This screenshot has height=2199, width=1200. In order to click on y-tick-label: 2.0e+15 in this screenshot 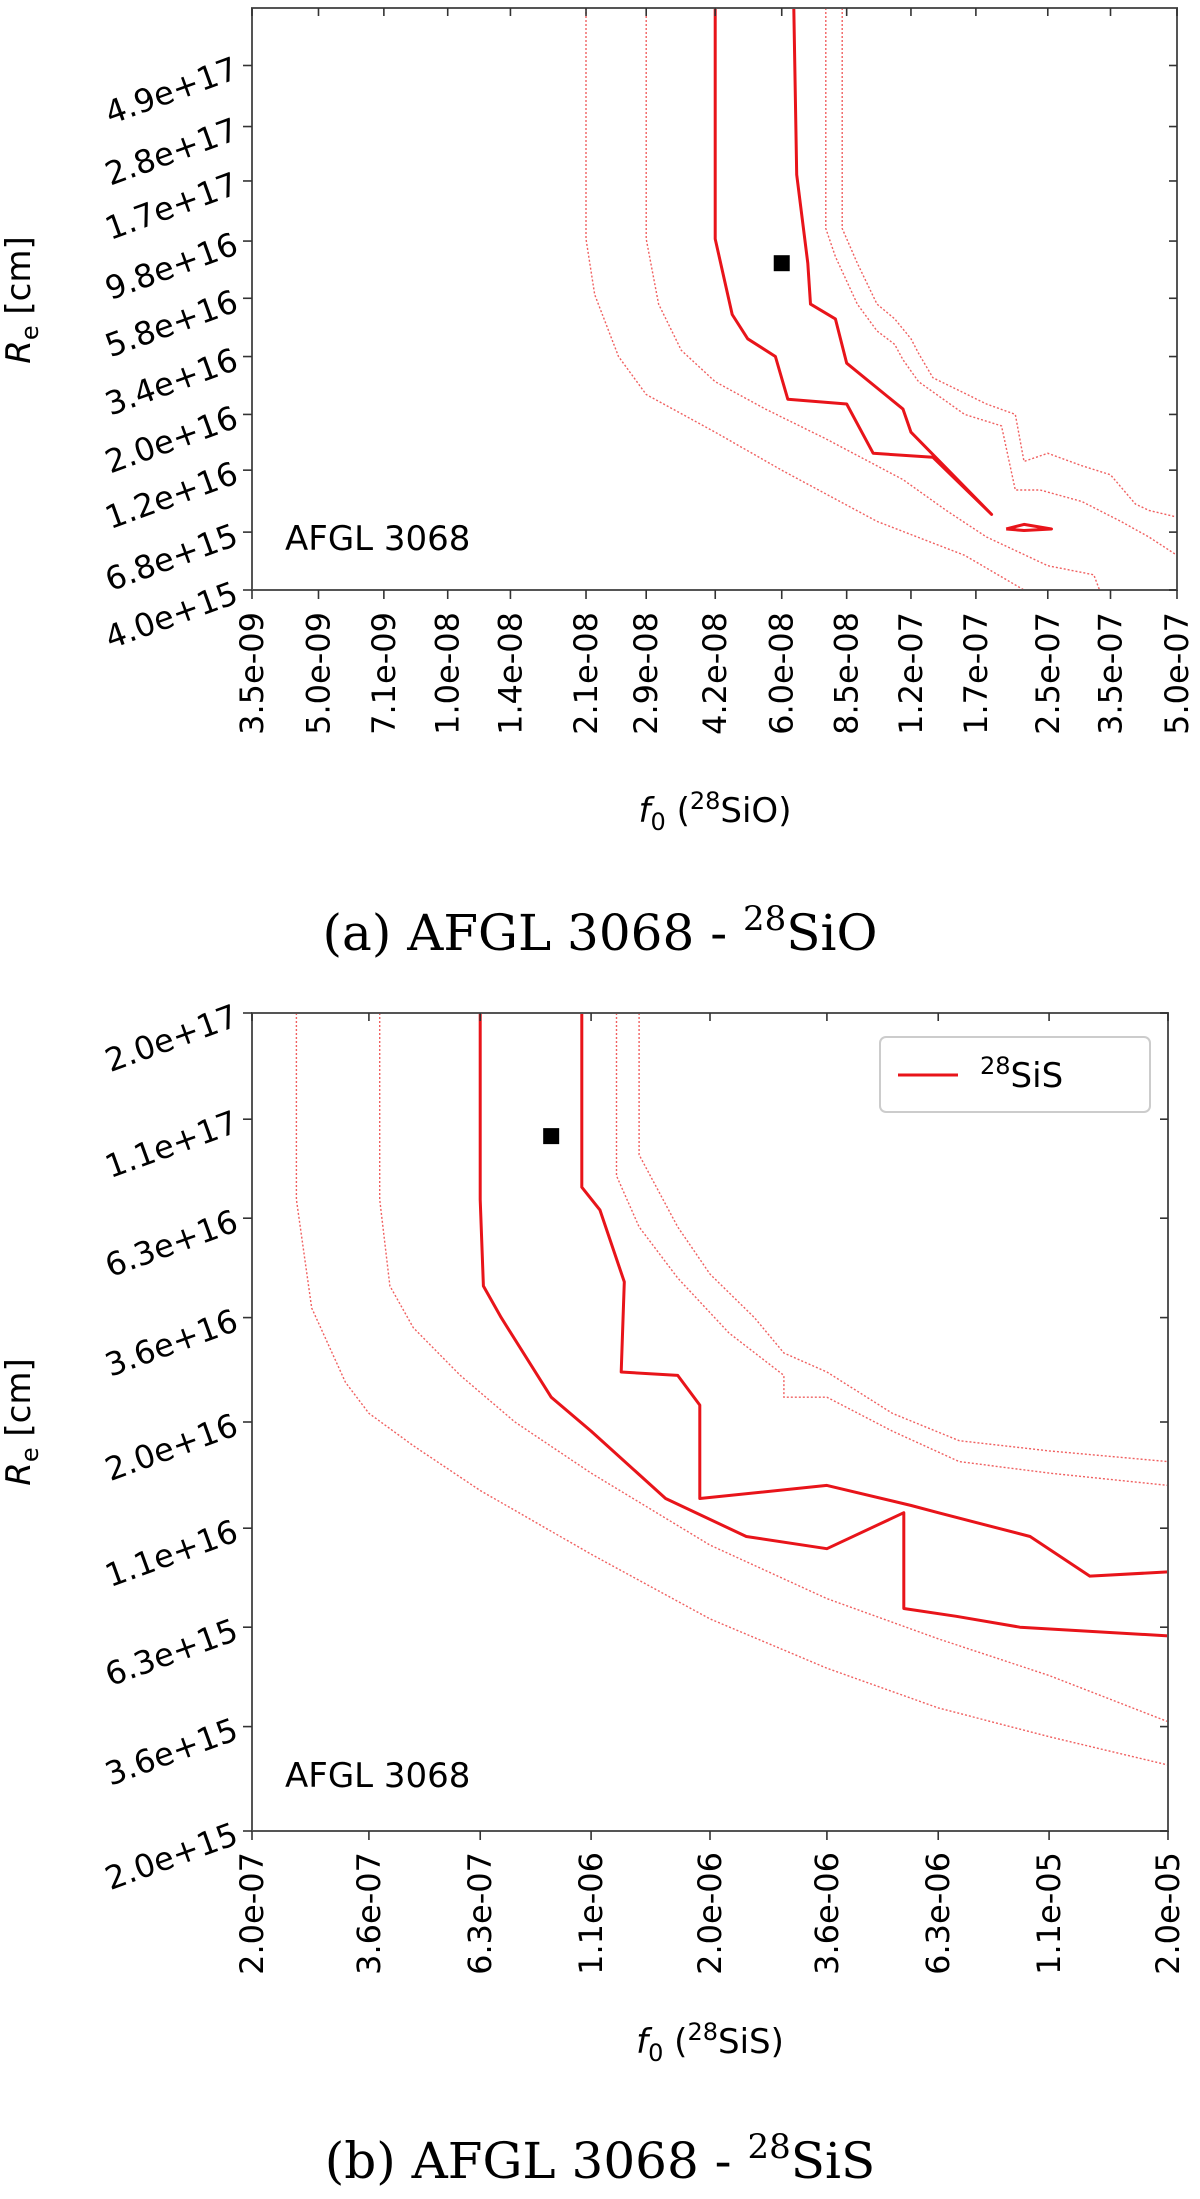, I will do `click(171, 1856)`.